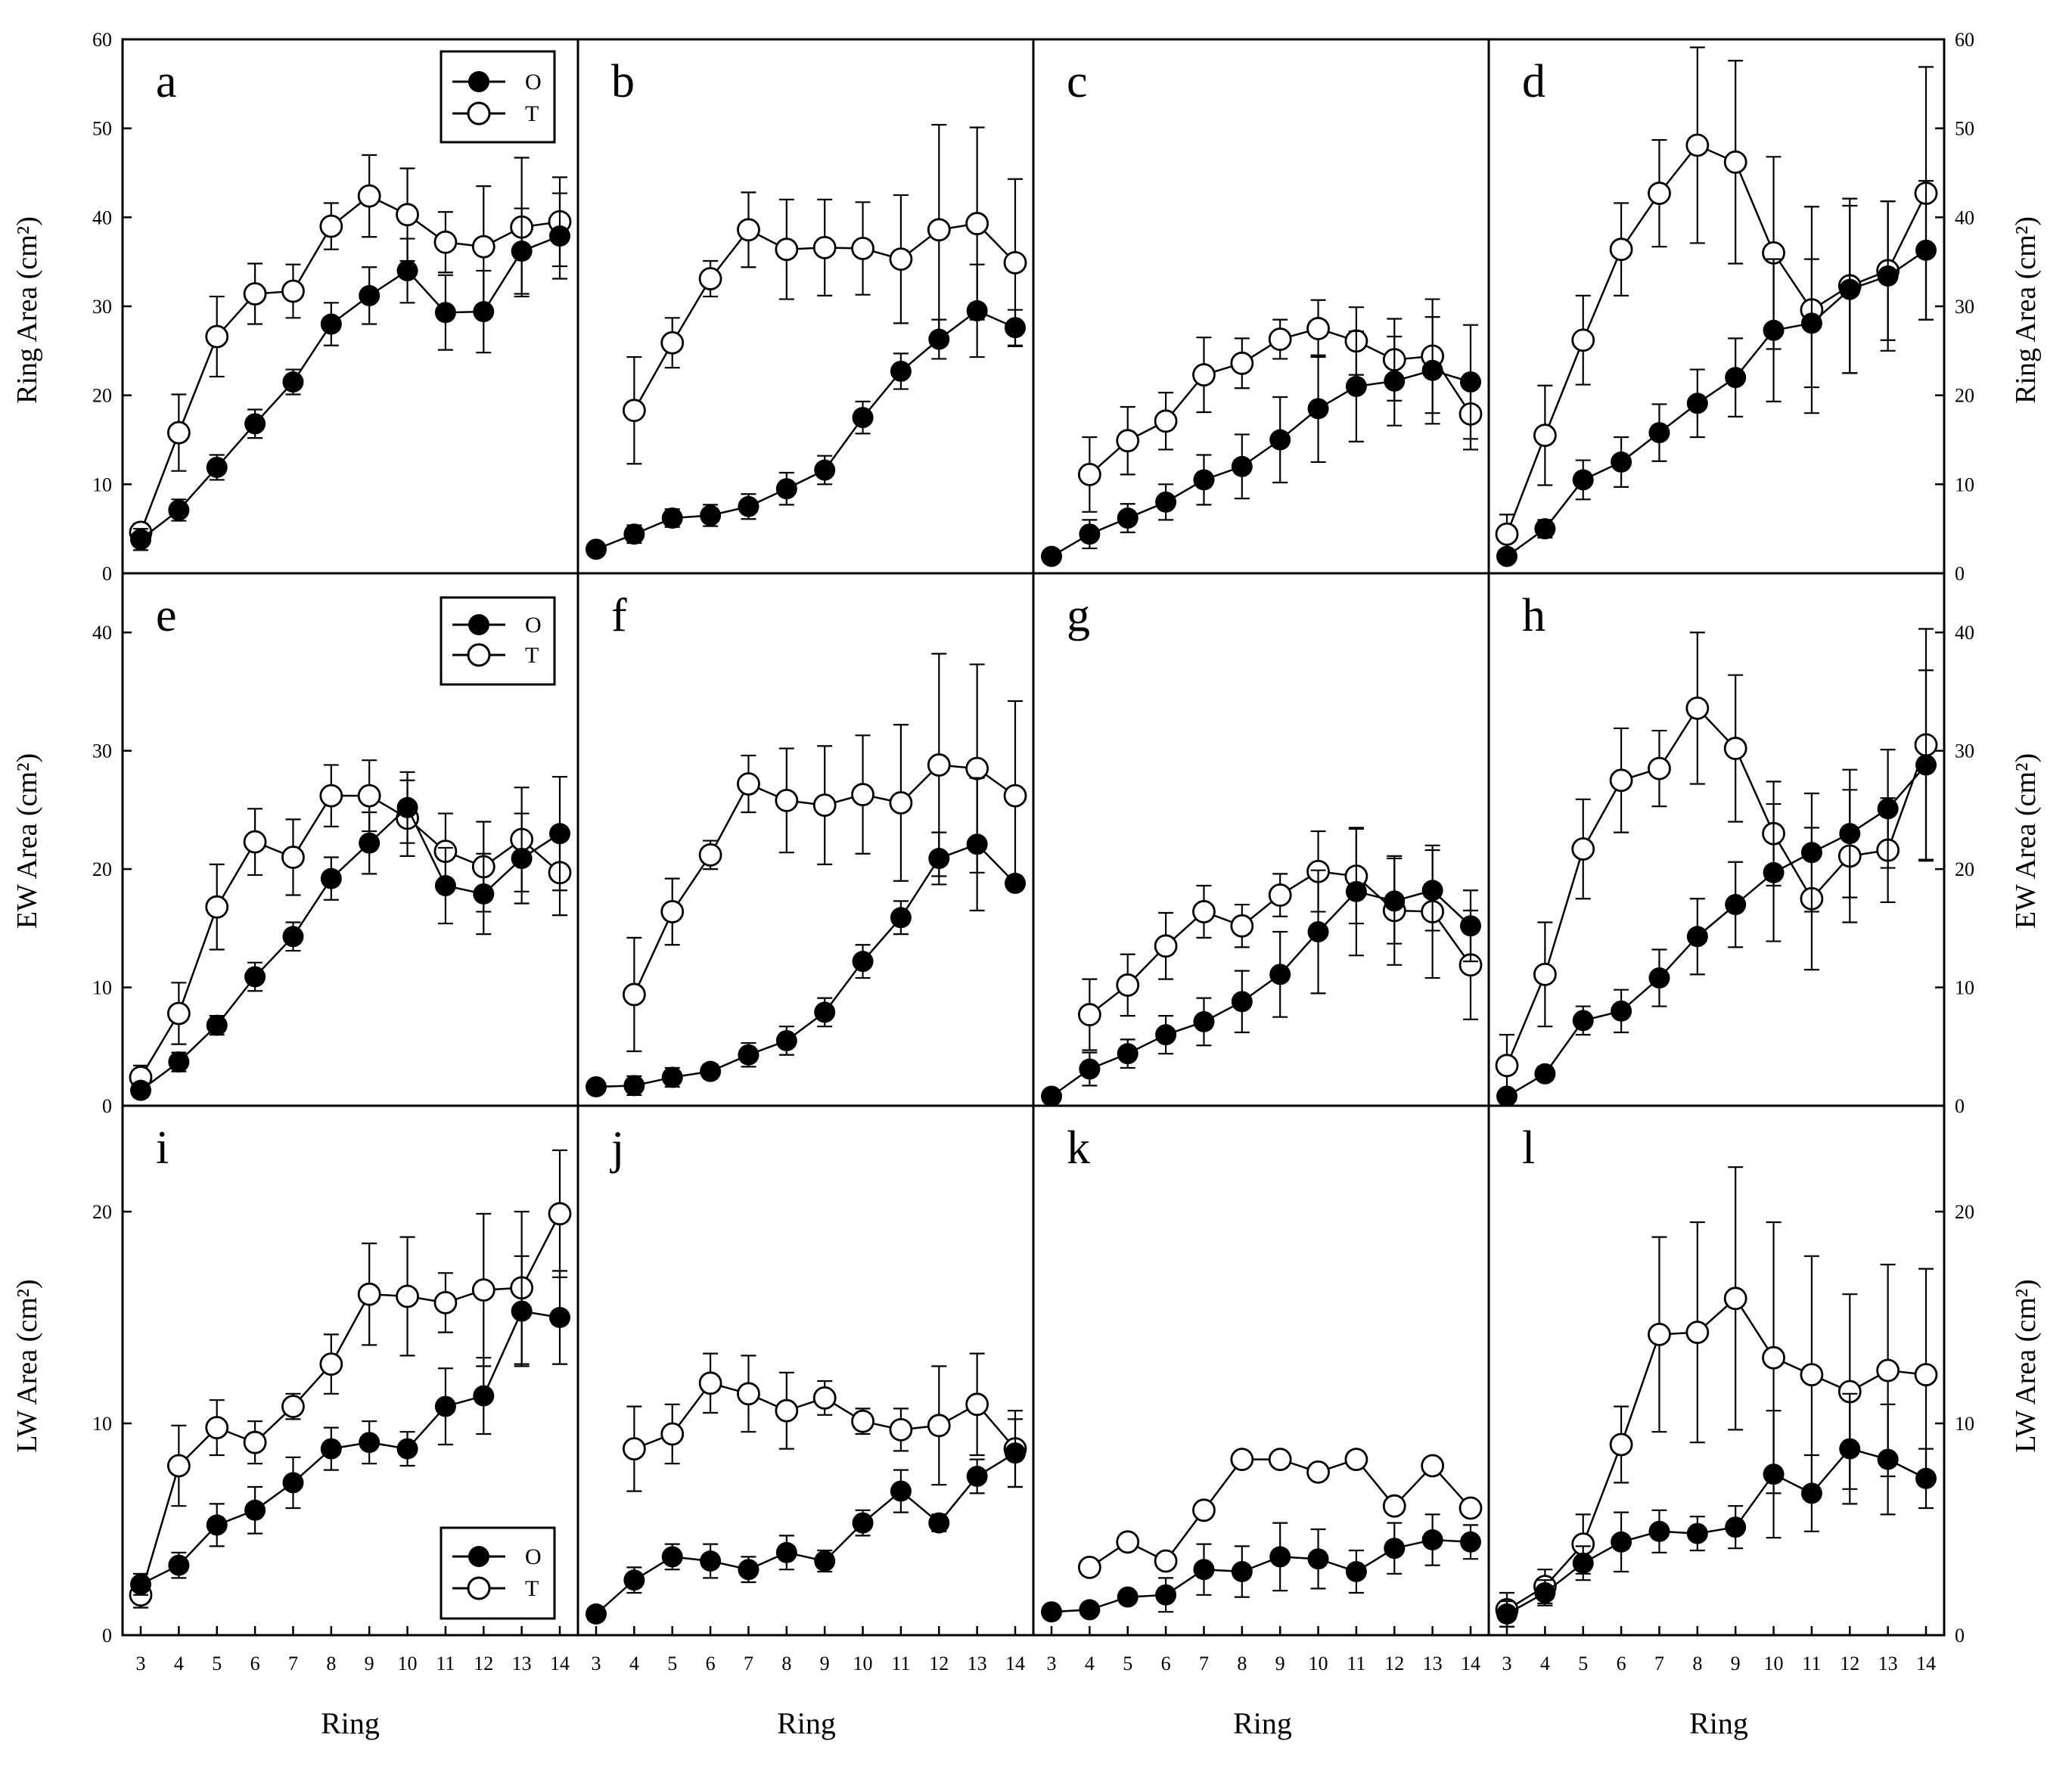  What do you see at coordinates (2026, 310) in the screenshot?
I see `y-axis-title-row1-right: Ring Area (cm²)` at bounding box center [2026, 310].